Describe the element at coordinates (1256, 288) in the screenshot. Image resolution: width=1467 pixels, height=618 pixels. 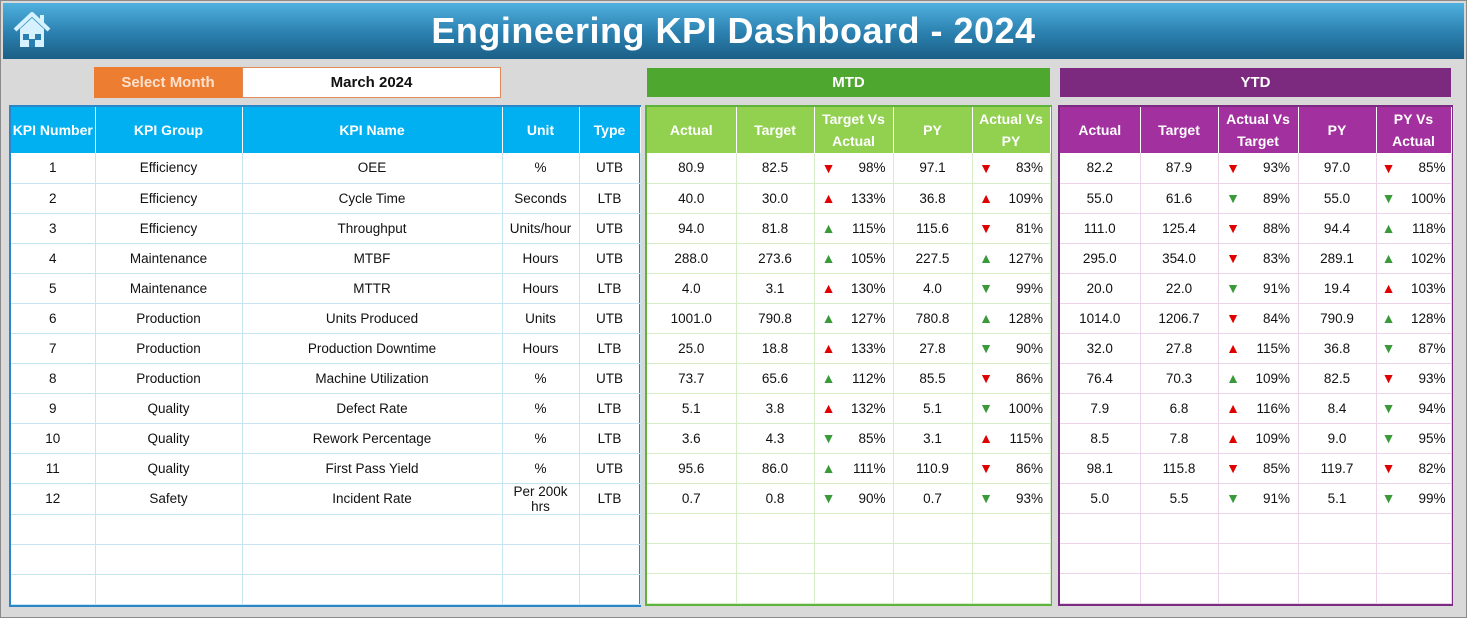
I see `ytd-table-row: 20.0 22.0 ▼ 91% 19.4 ▲ 103%` at that location.